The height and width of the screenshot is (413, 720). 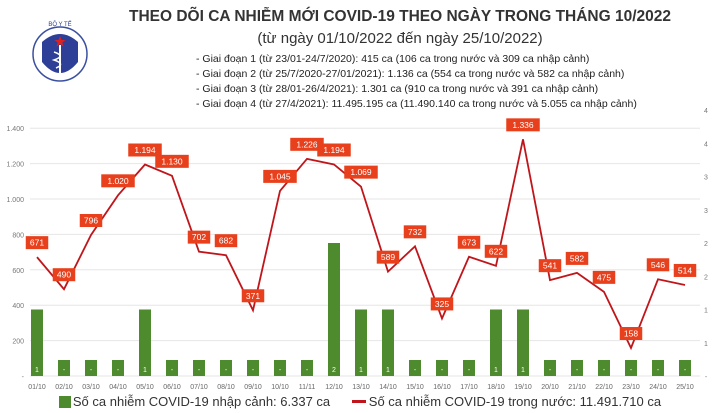 I want to click on right-axis-tick-label: 1, so click(x=706, y=344).